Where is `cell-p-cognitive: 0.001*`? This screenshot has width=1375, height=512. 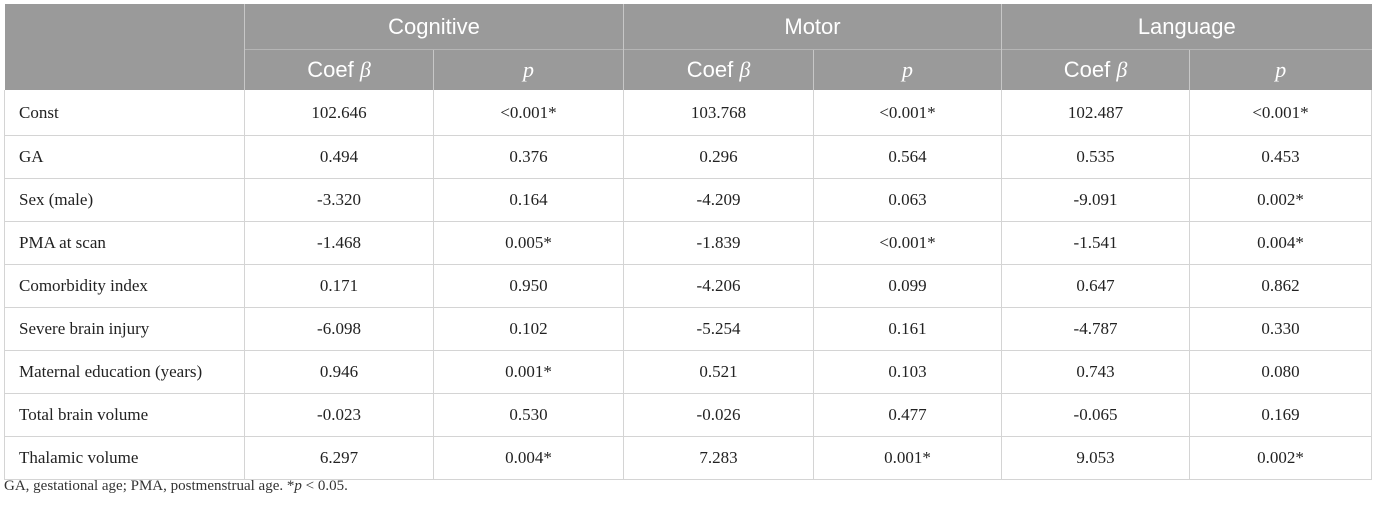
cell-p-cognitive: 0.001* is located at coordinates (528, 372).